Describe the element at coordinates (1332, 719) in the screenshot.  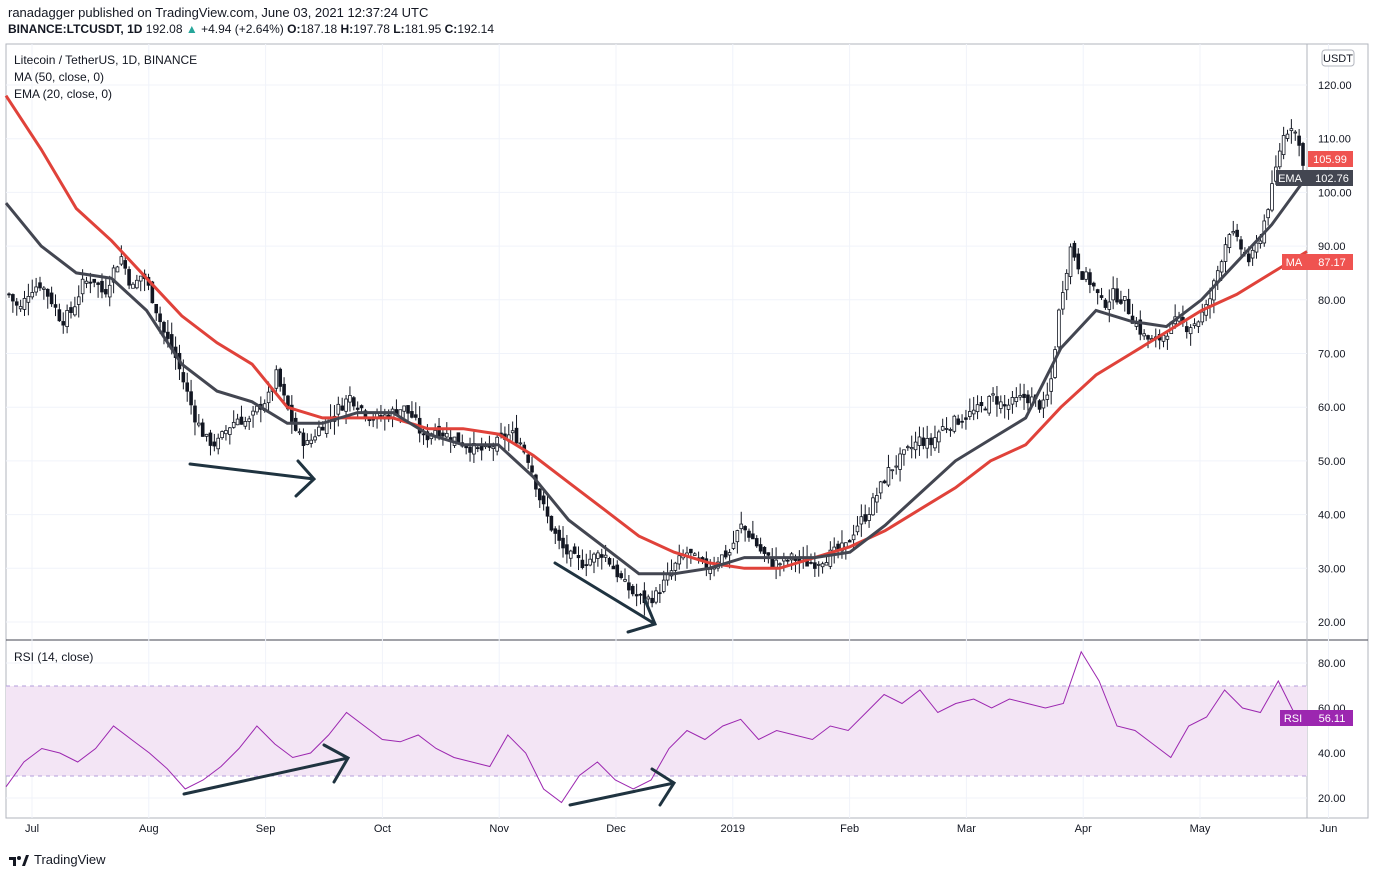
I see `rsi-badge-value: 56.11` at that location.